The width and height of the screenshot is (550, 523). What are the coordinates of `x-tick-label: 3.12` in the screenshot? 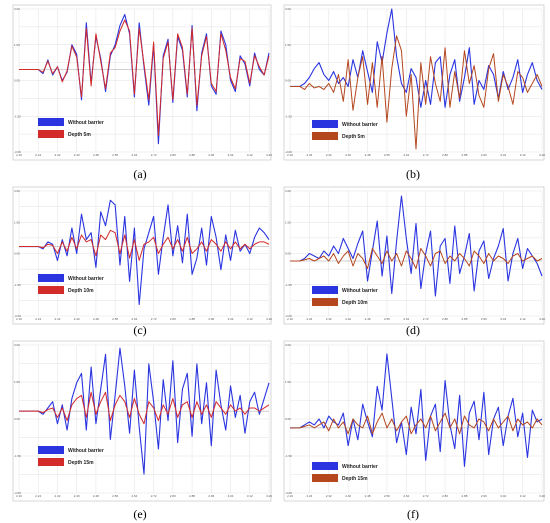 It's located at (523, 319).